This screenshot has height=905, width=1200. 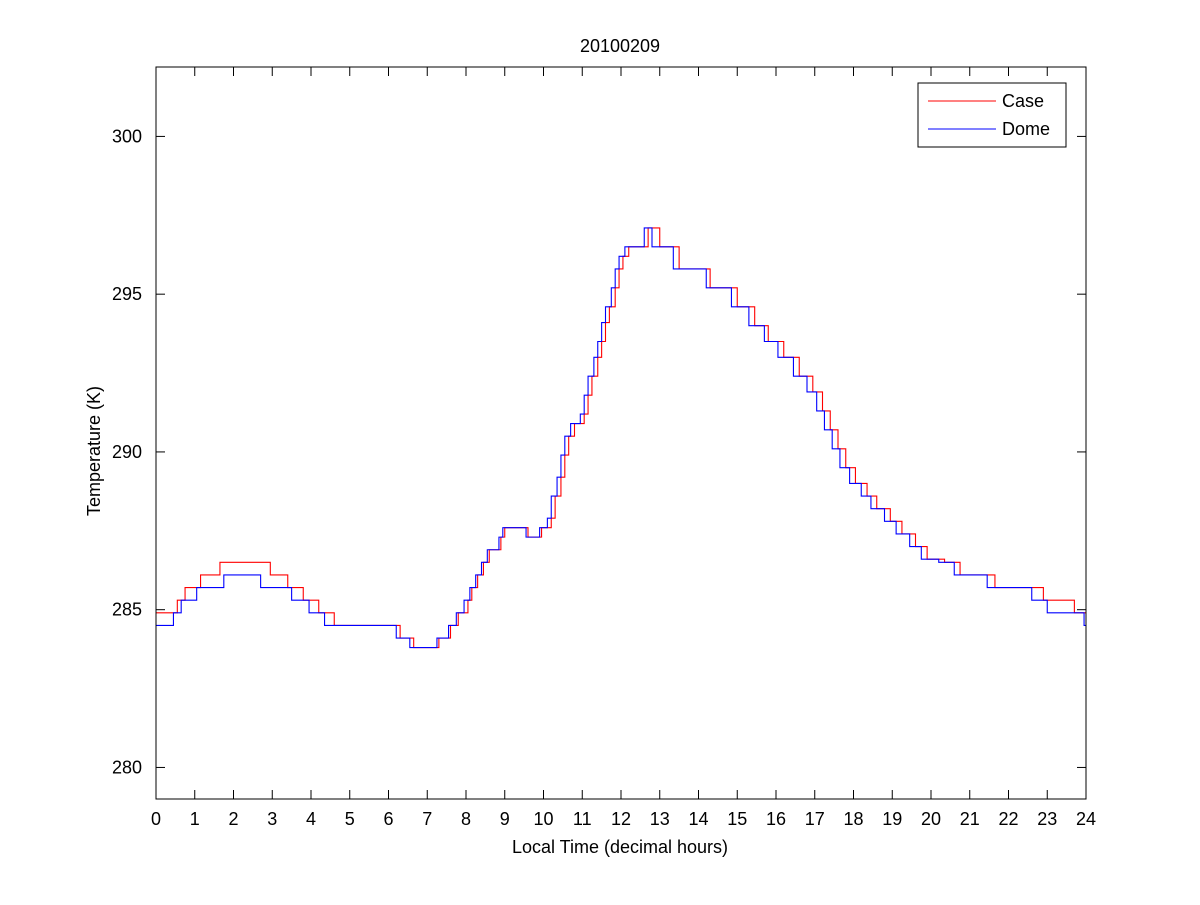 What do you see at coordinates (127, 610) in the screenshot?
I see `y-tick-label: 285` at bounding box center [127, 610].